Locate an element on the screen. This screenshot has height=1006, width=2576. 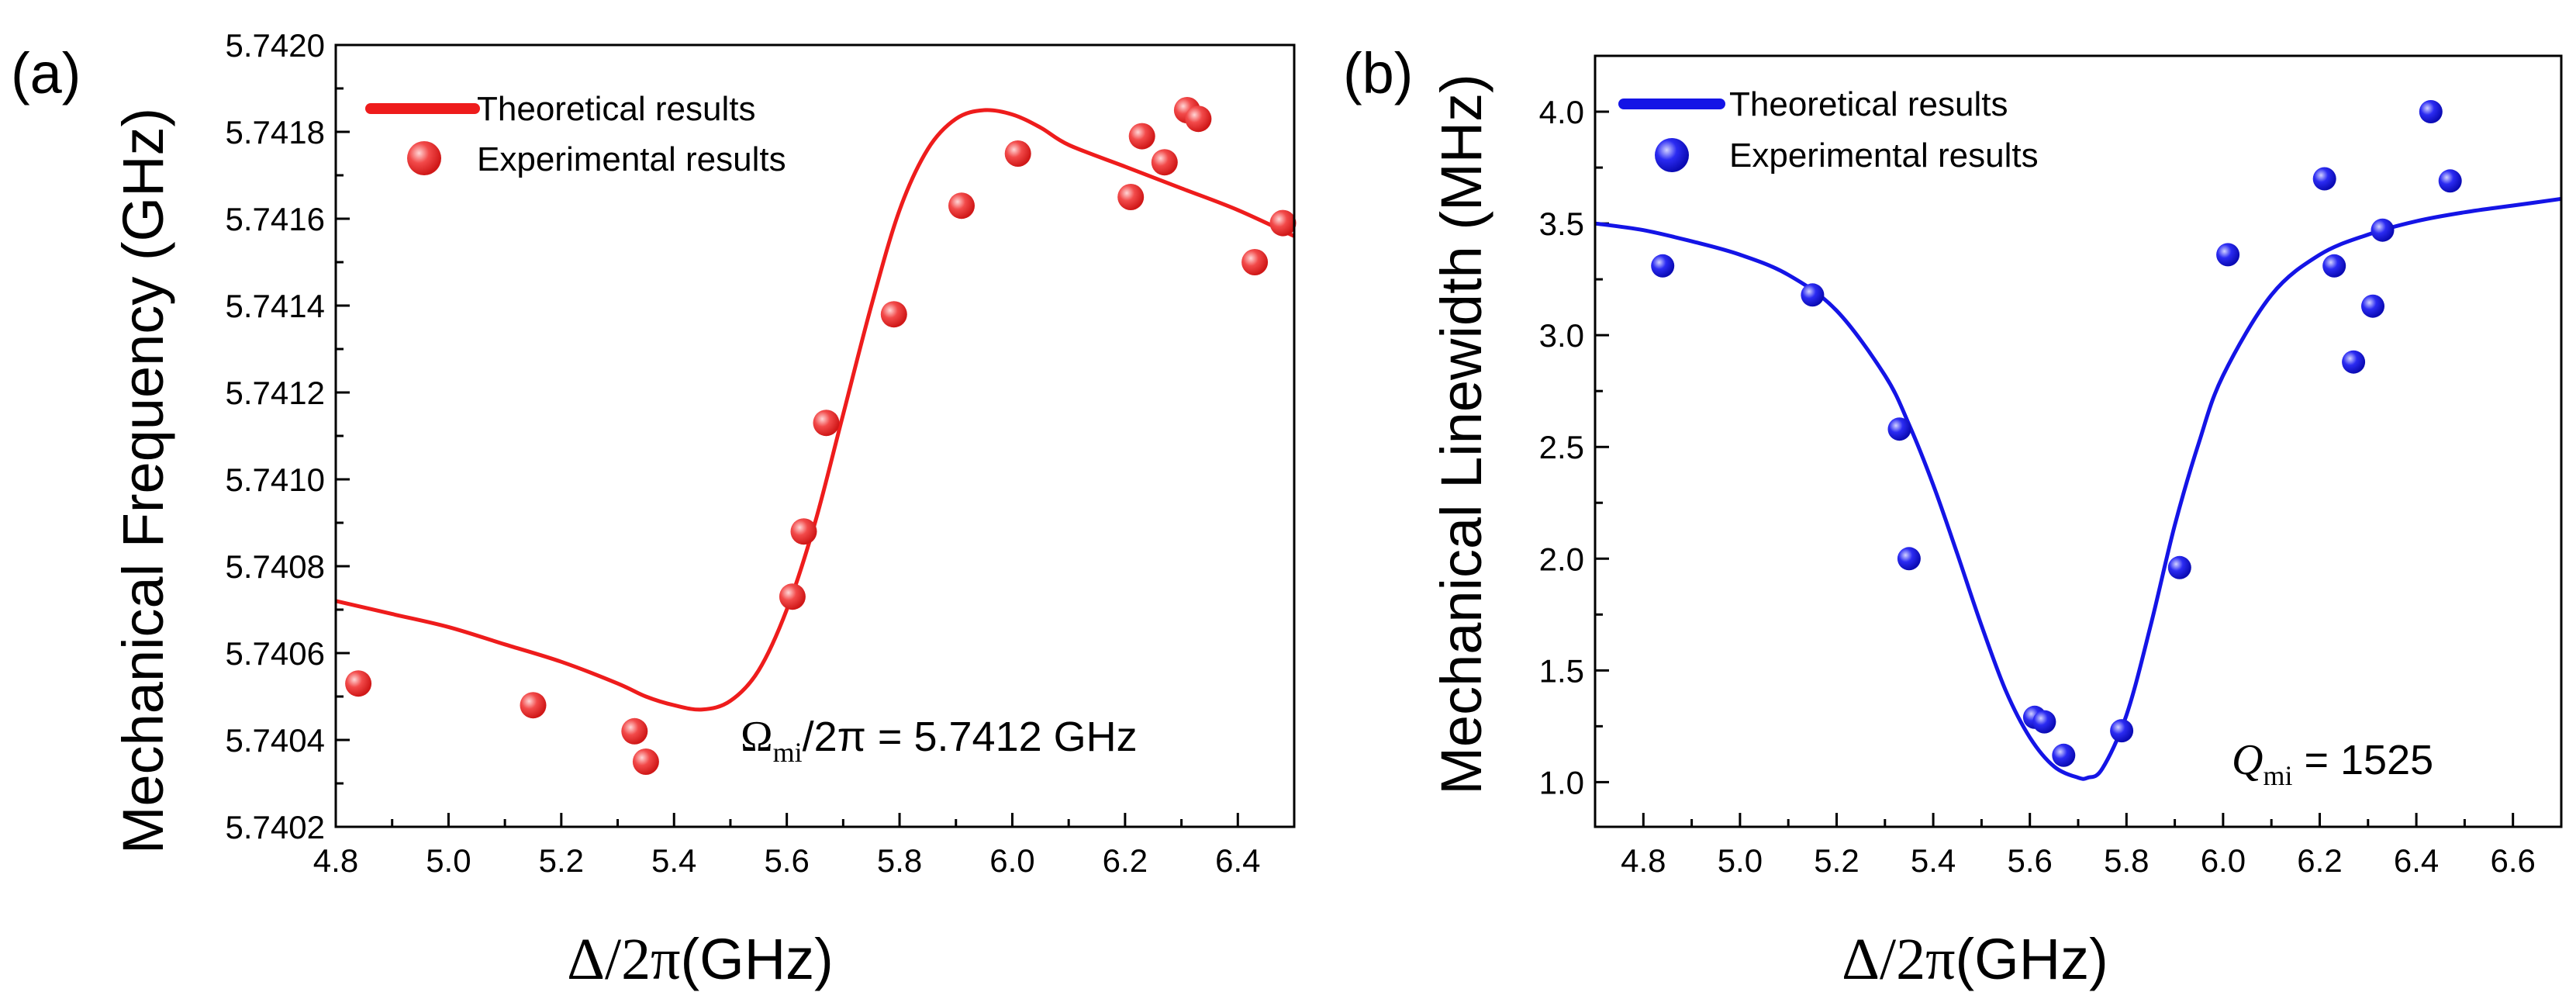
y-tick-label: 5.7420 is located at coordinates (275, 45).